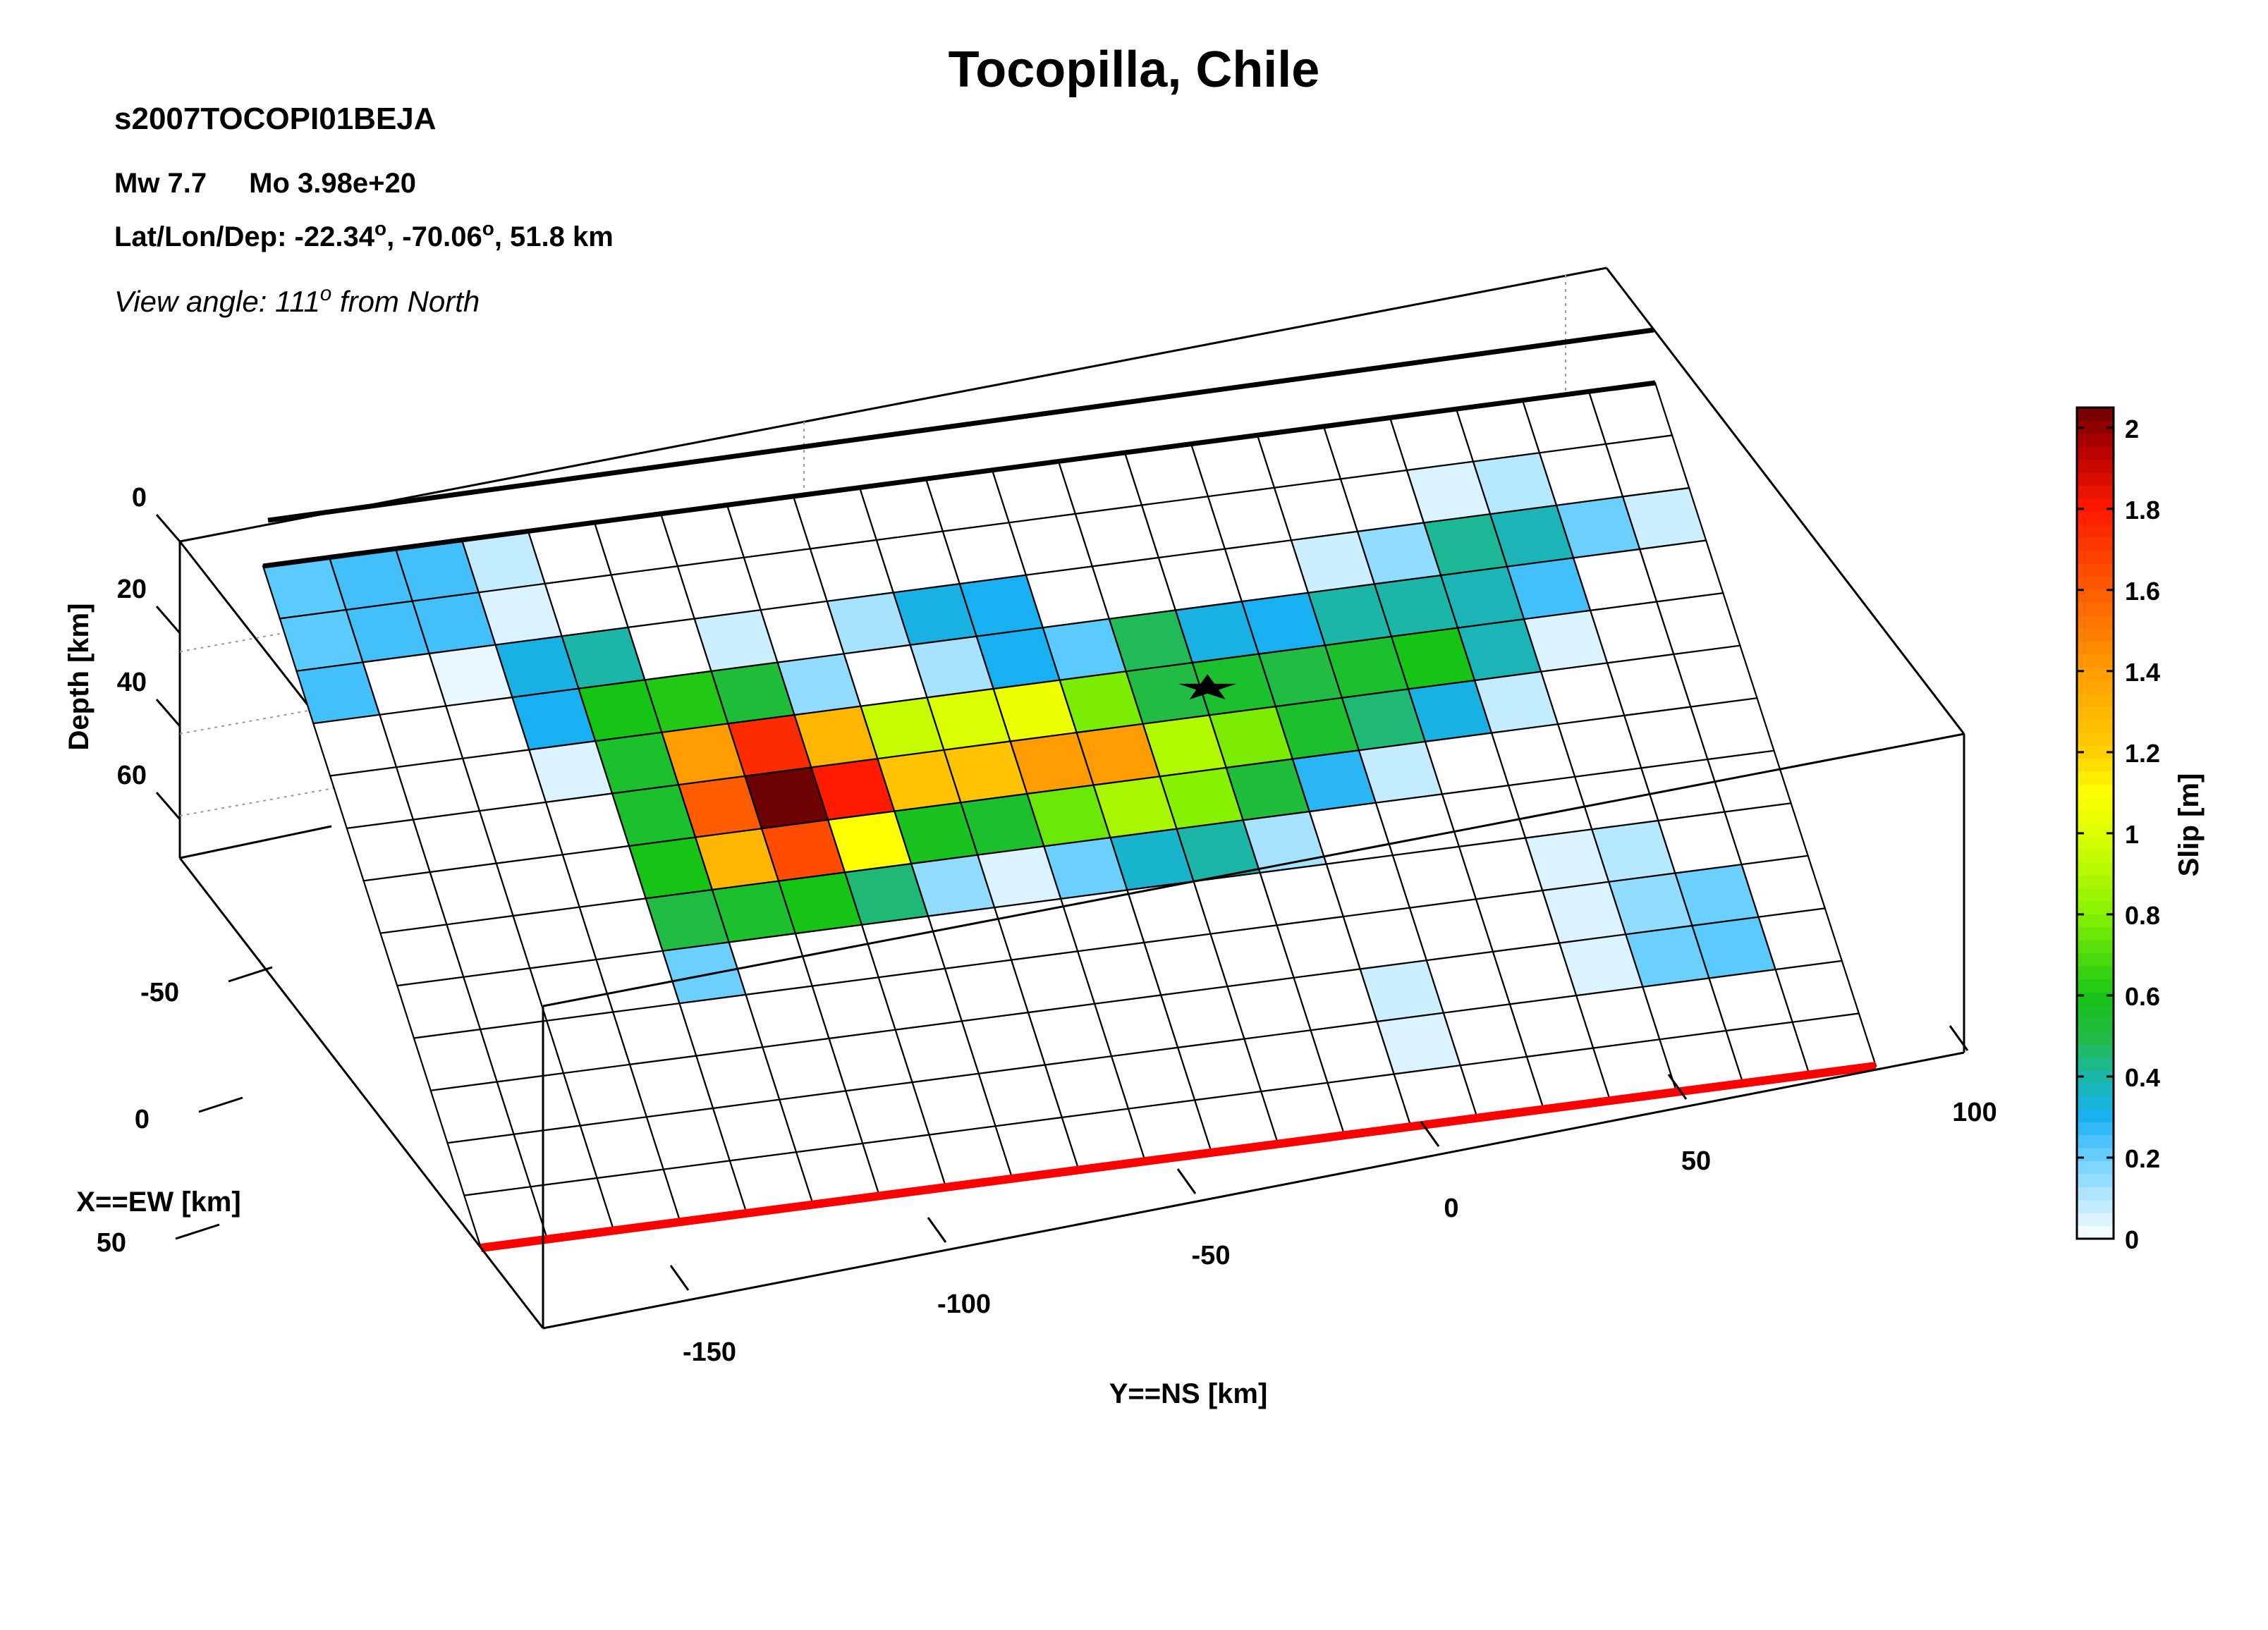  Describe the element at coordinates (2189, 825) in the screenshot. I see `colorbar-label: Slip [m]` at that location.